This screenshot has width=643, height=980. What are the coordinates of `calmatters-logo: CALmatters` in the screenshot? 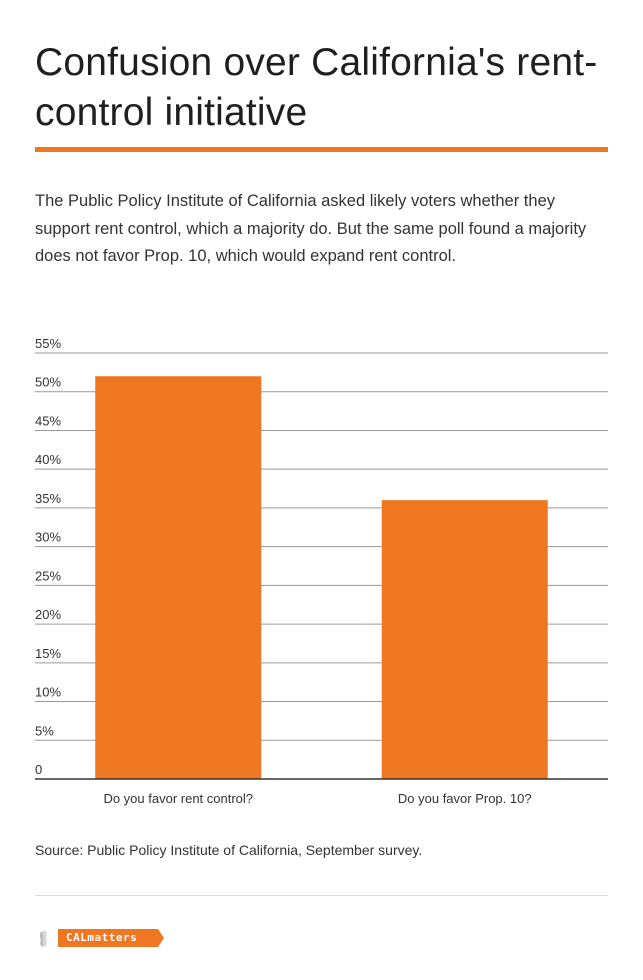 It's located at (103, 939).